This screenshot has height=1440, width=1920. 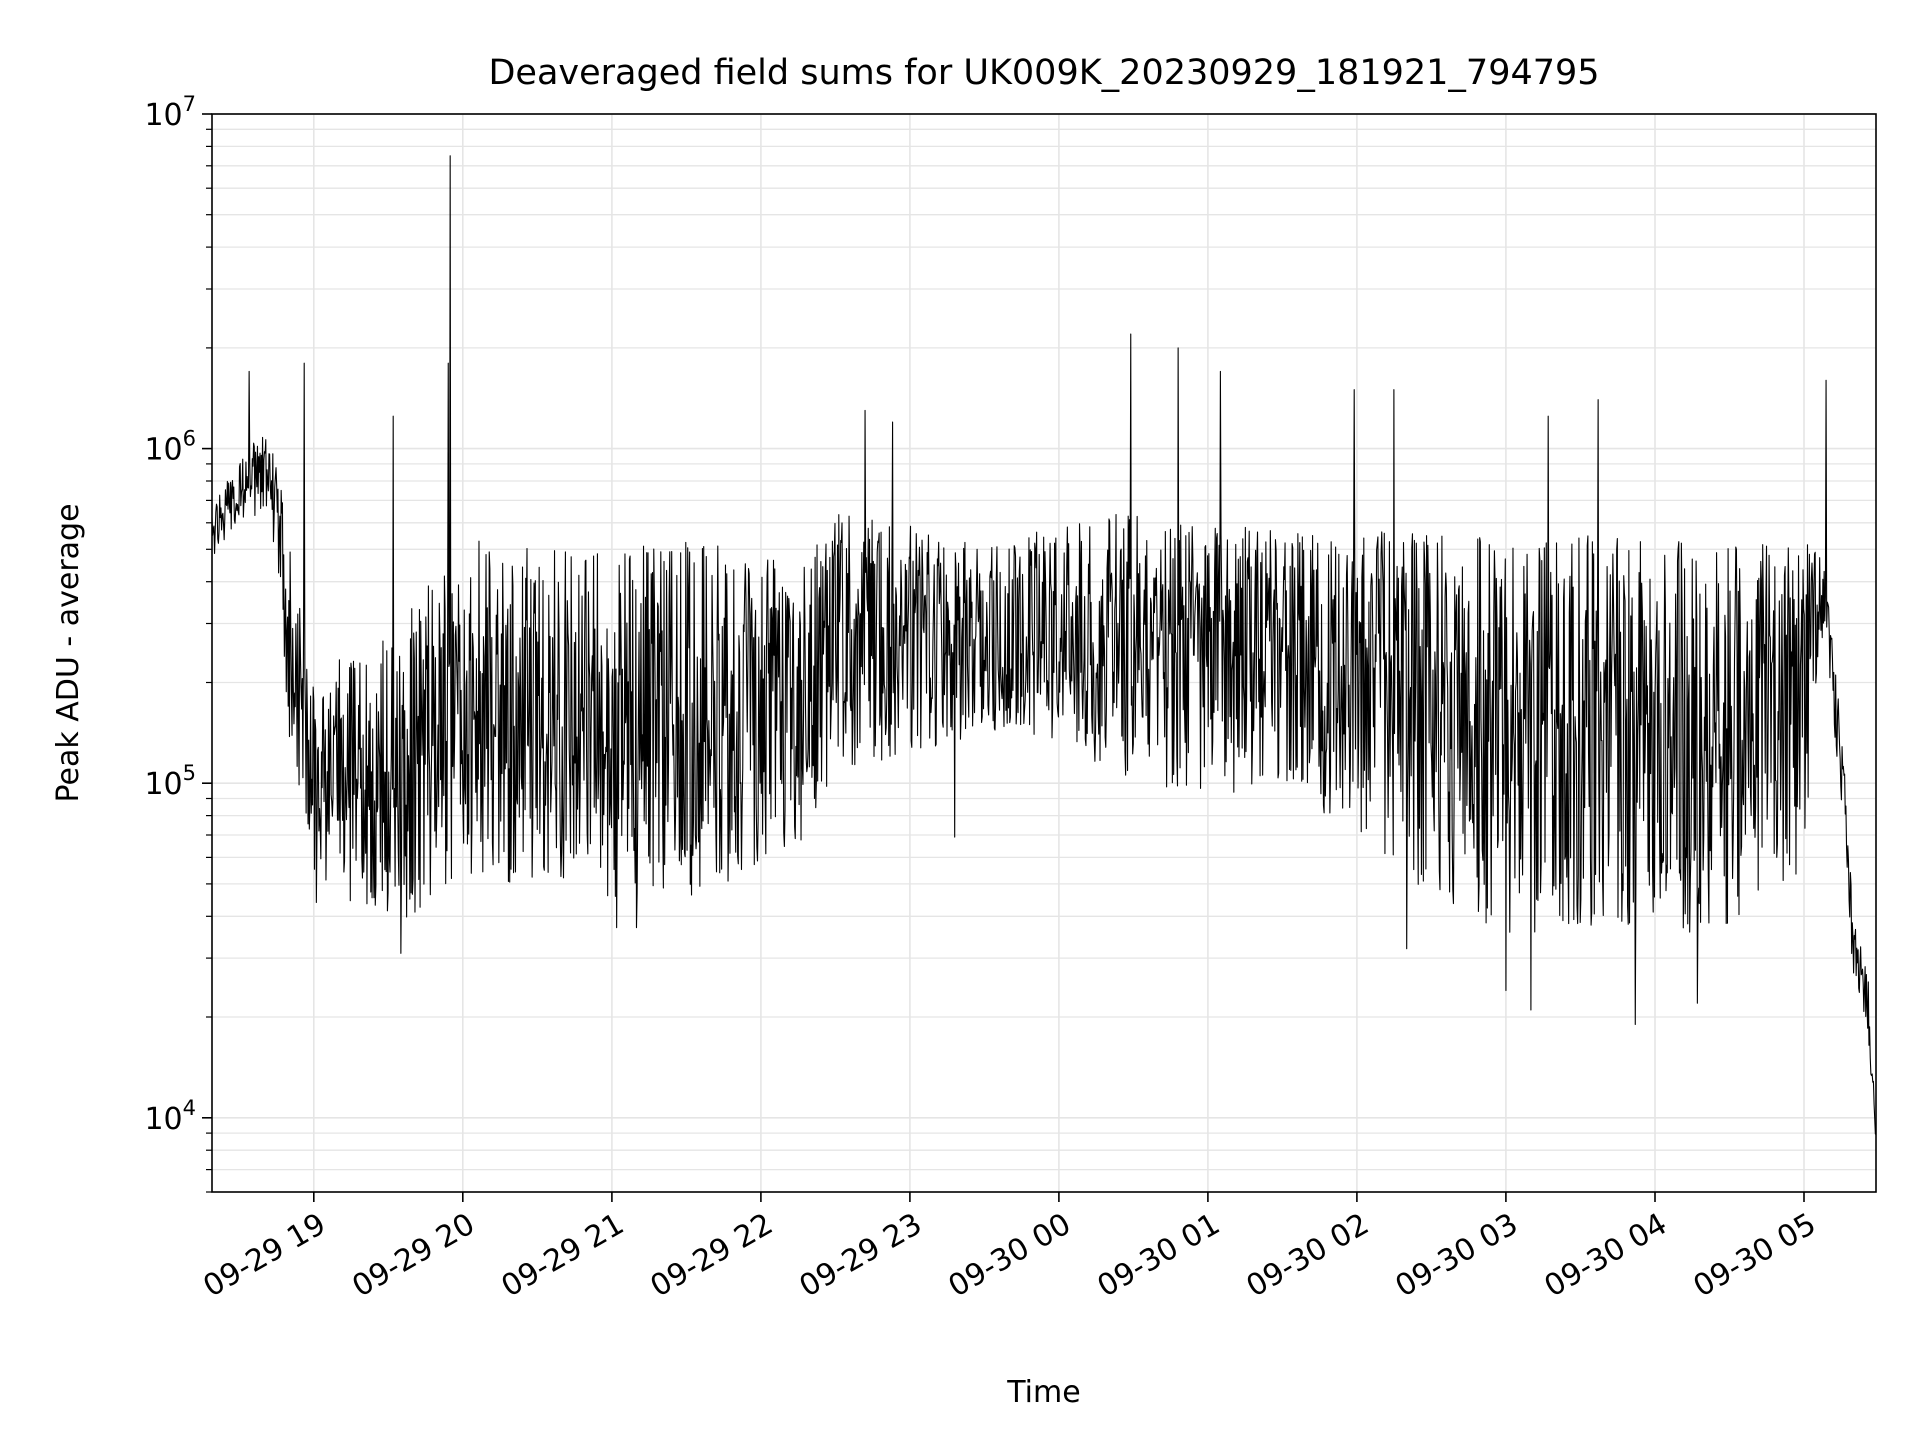 I want to click on y-tick-label: 10⁷, so click(x=170, y=112).